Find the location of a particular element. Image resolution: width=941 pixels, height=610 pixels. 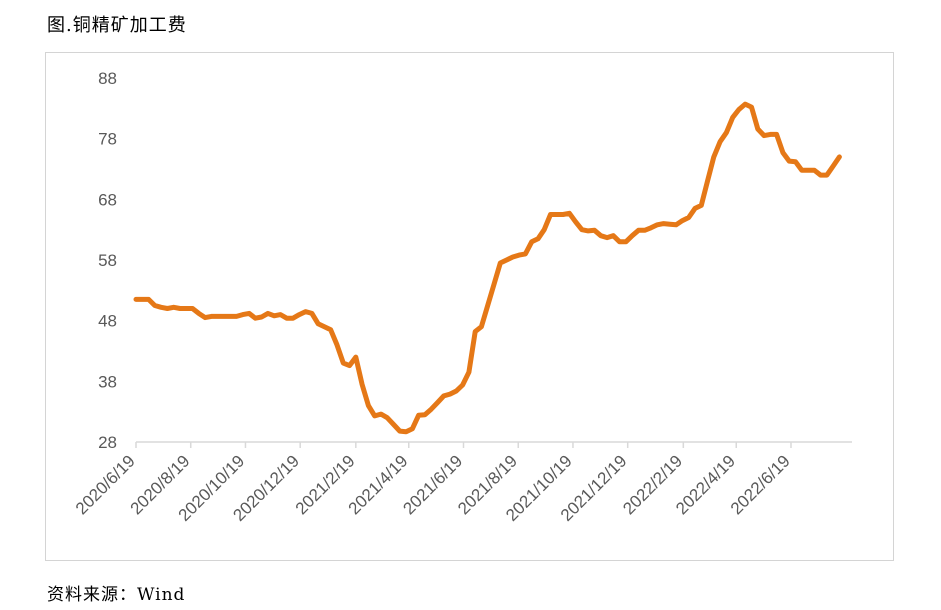

y-axis: 28 38 48 58 68 78 88 is located at coordinates (107, 260).